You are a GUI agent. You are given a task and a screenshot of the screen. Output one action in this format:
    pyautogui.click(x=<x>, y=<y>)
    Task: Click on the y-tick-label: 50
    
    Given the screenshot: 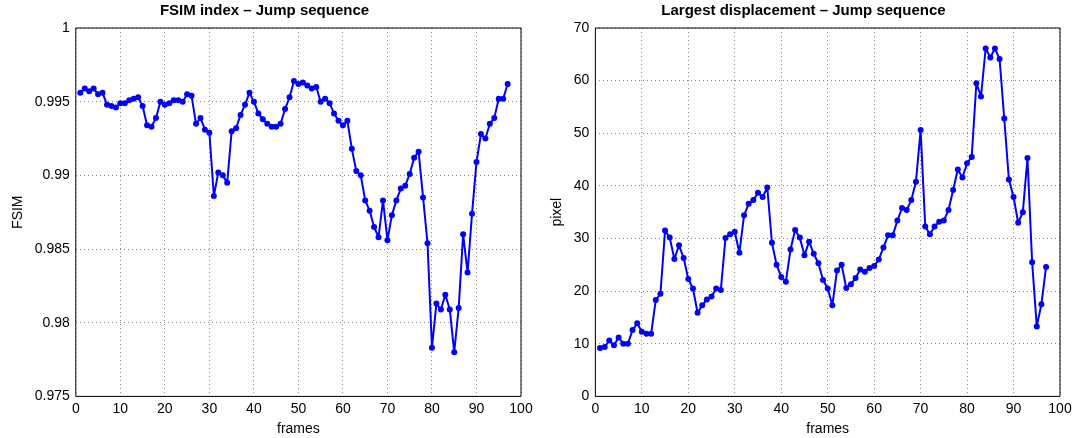 What is the action you would take?
    pyautogui.click(x=581, y=132)
    